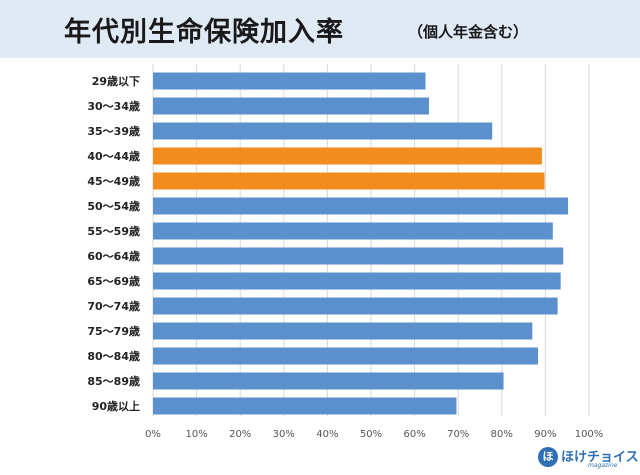 This screenshot has height=475, width=640. What do you see at coordinates (240, 434) in the screenshot?
I see `x-tick-label: 20%` at bounding box center [240, 434].